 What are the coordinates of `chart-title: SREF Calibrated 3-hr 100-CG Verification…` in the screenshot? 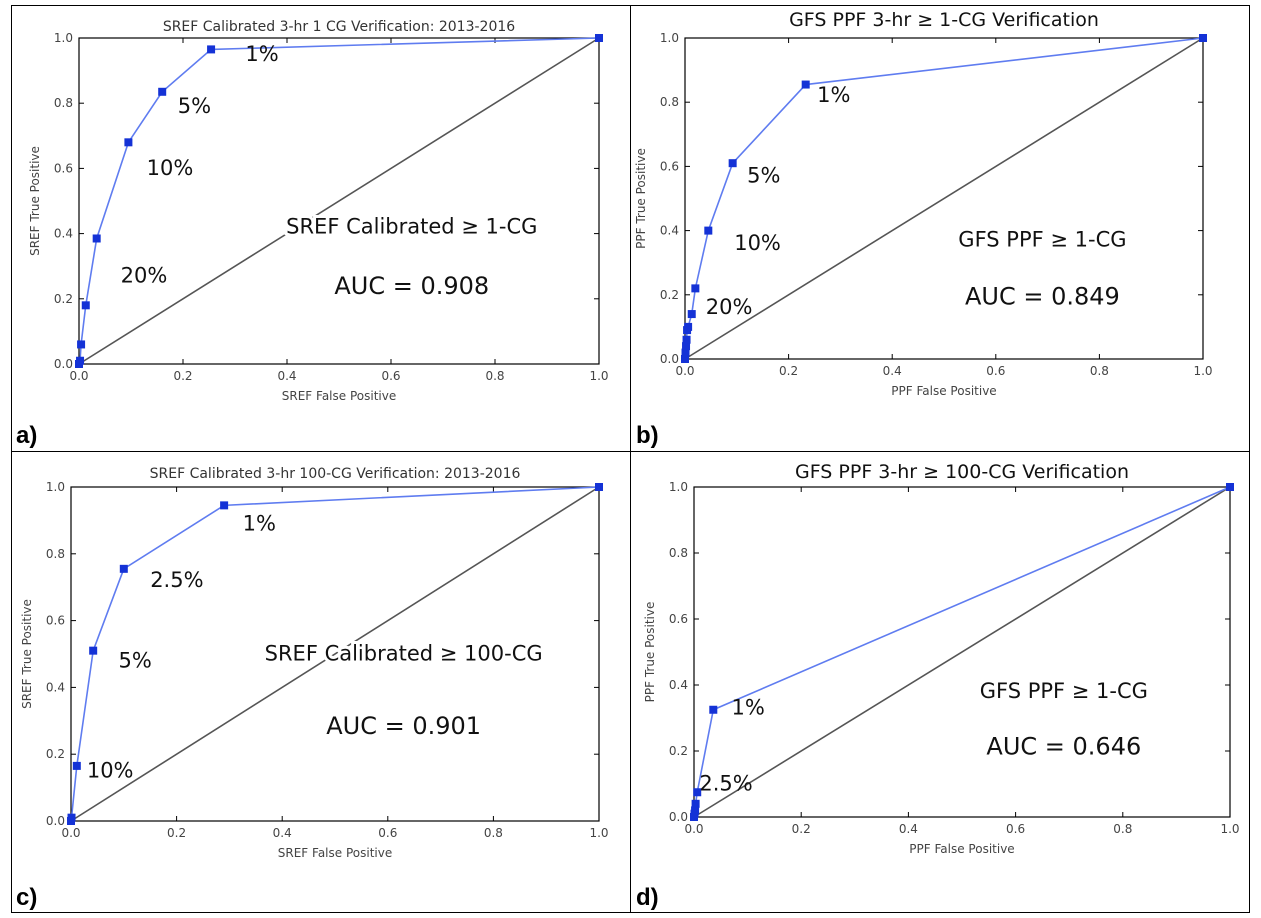 It's located at (335, 474).